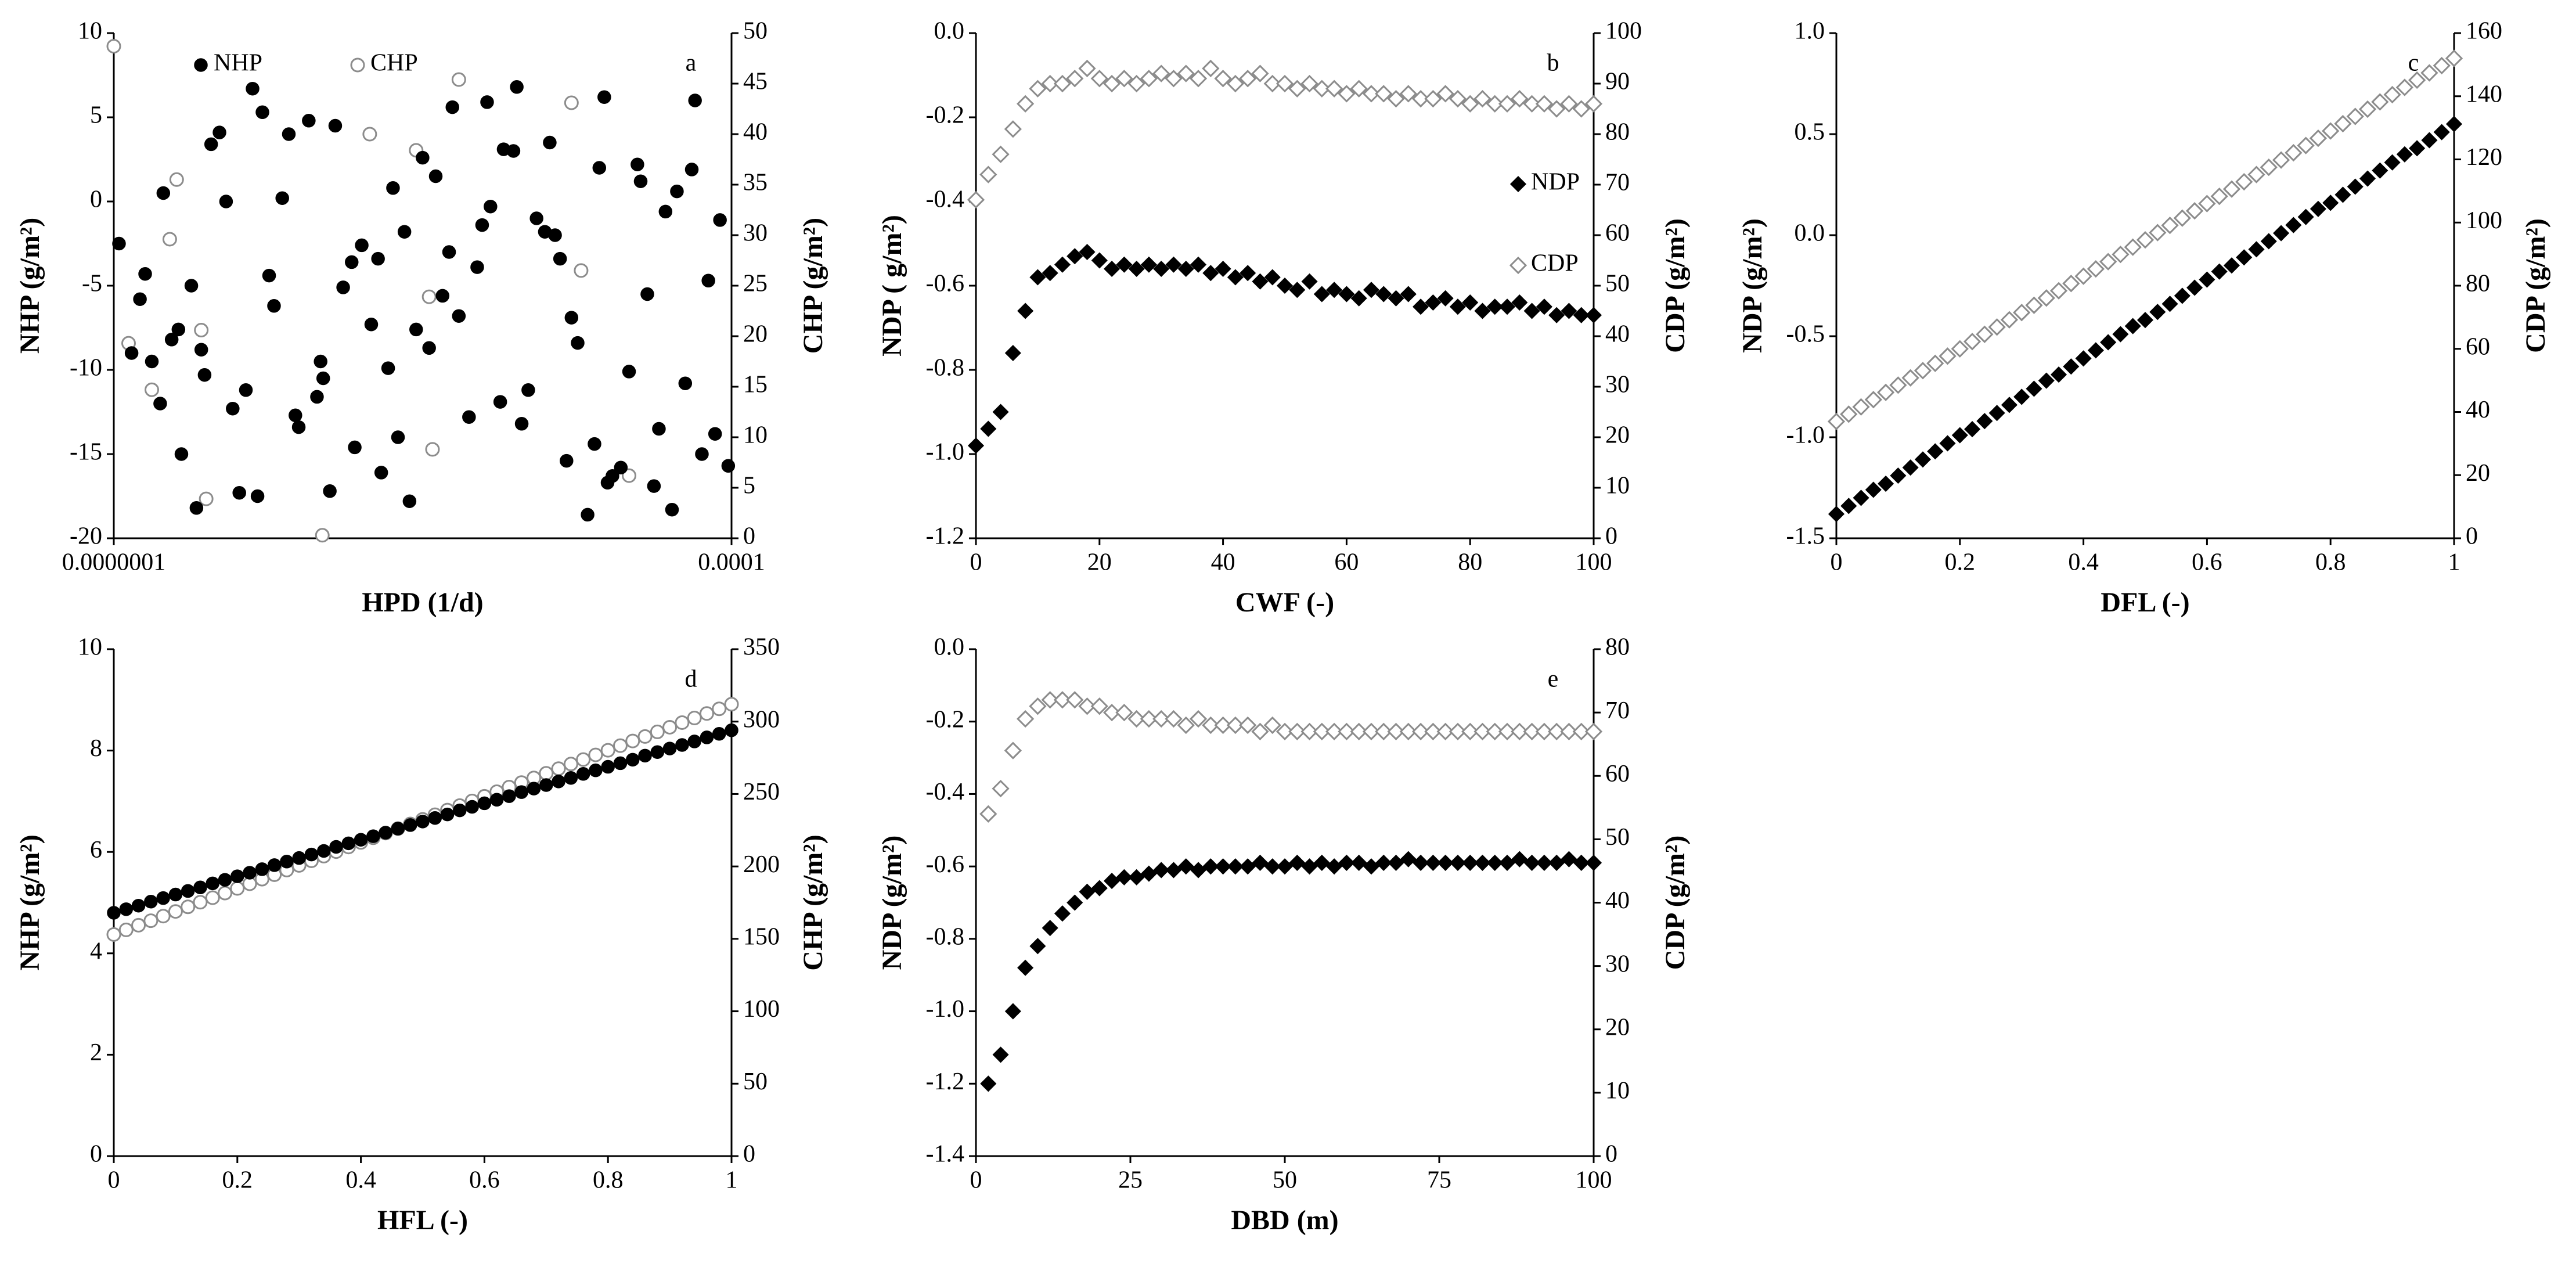 The image size is (2576, 1267). What do you see at coordinates (1518, 265) in the screenshot?
I see `legend-marker` at bounding box center [1518, 265].